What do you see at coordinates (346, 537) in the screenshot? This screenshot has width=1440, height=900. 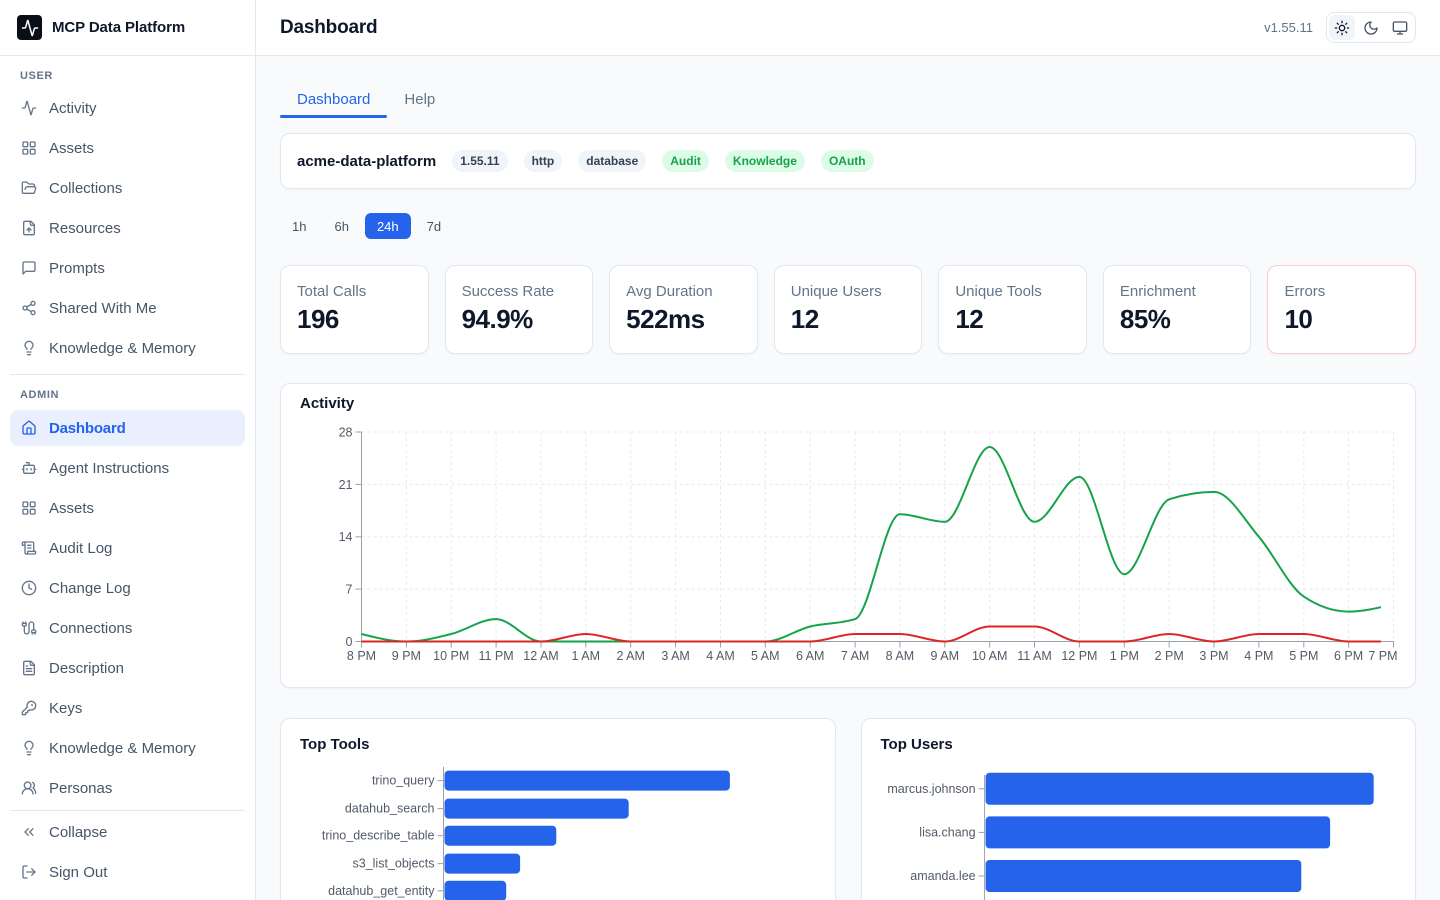 I see `svg-text: 14` at bounding box center [346, 537].